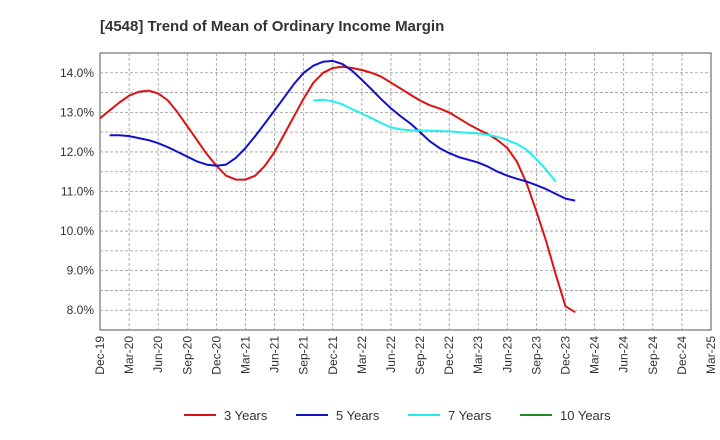 Image resolution: width=720 pixels, height=440 pixels. I want to click on x-tick-label: Sep-24, so click(653, 355).